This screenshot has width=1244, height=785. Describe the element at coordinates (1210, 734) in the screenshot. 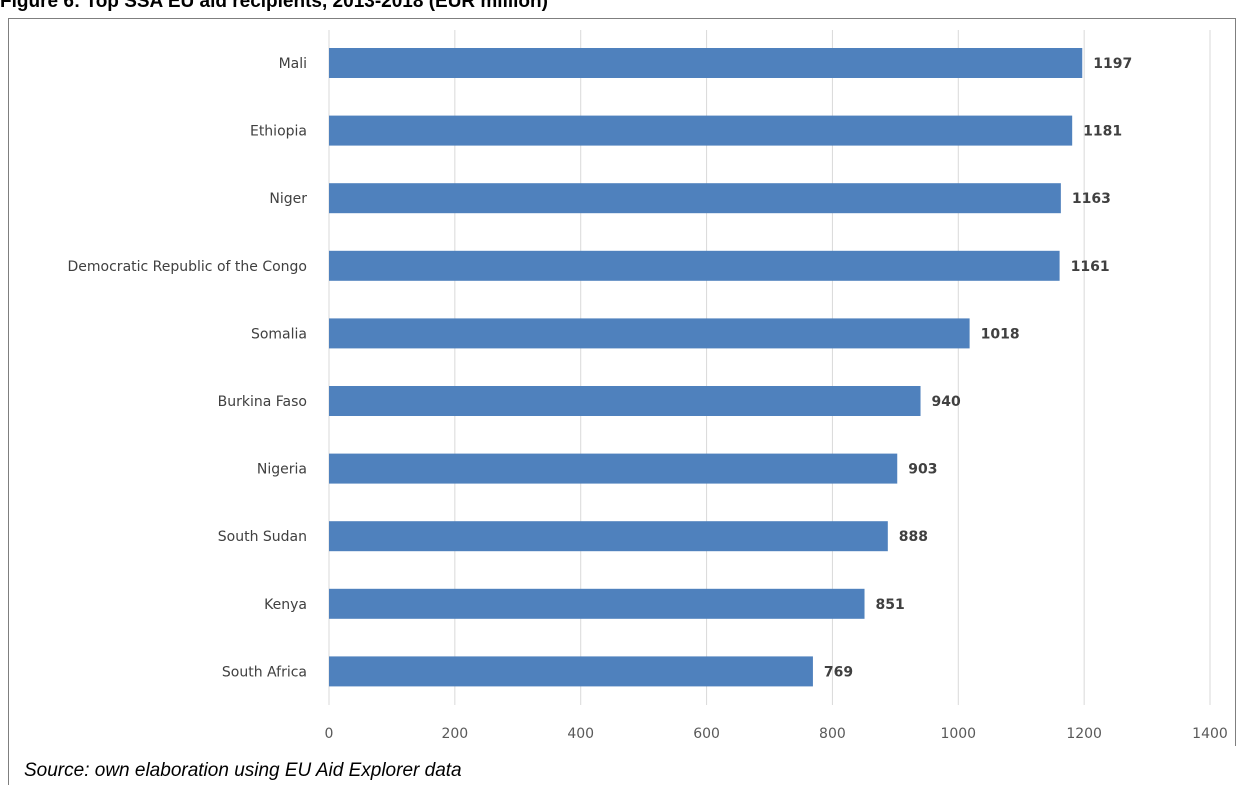

I see `x-tick-label: 1400` at that location.